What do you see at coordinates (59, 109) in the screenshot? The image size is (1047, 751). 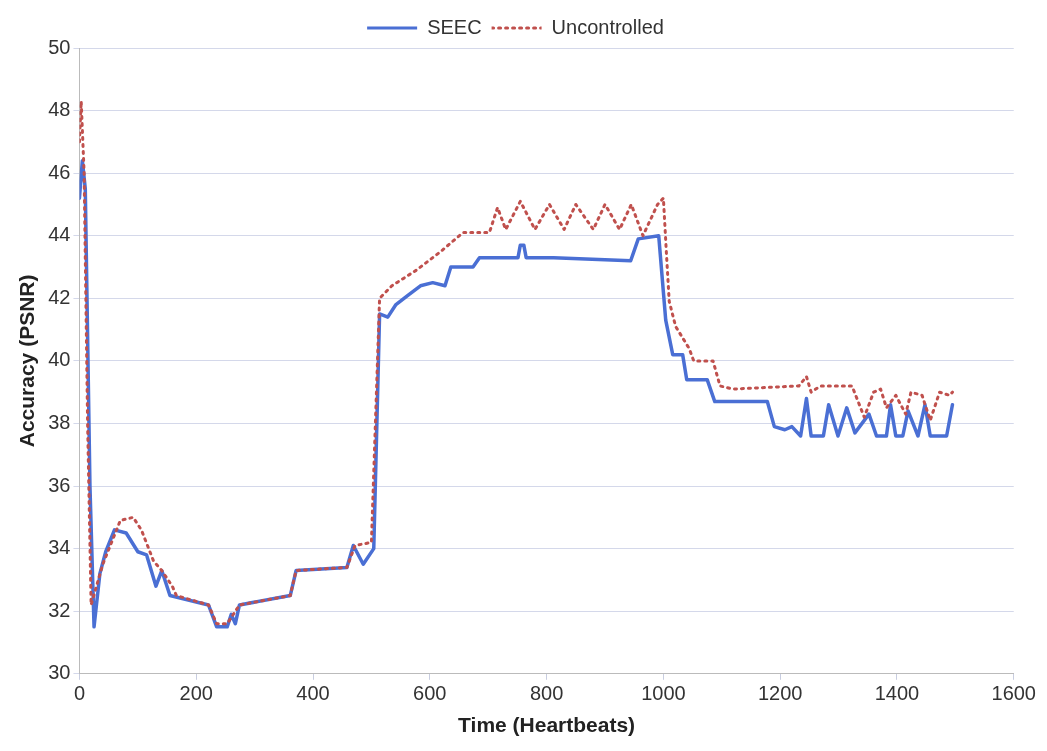 I see `y-tick-label: 48` at bounding box center [59, 109].